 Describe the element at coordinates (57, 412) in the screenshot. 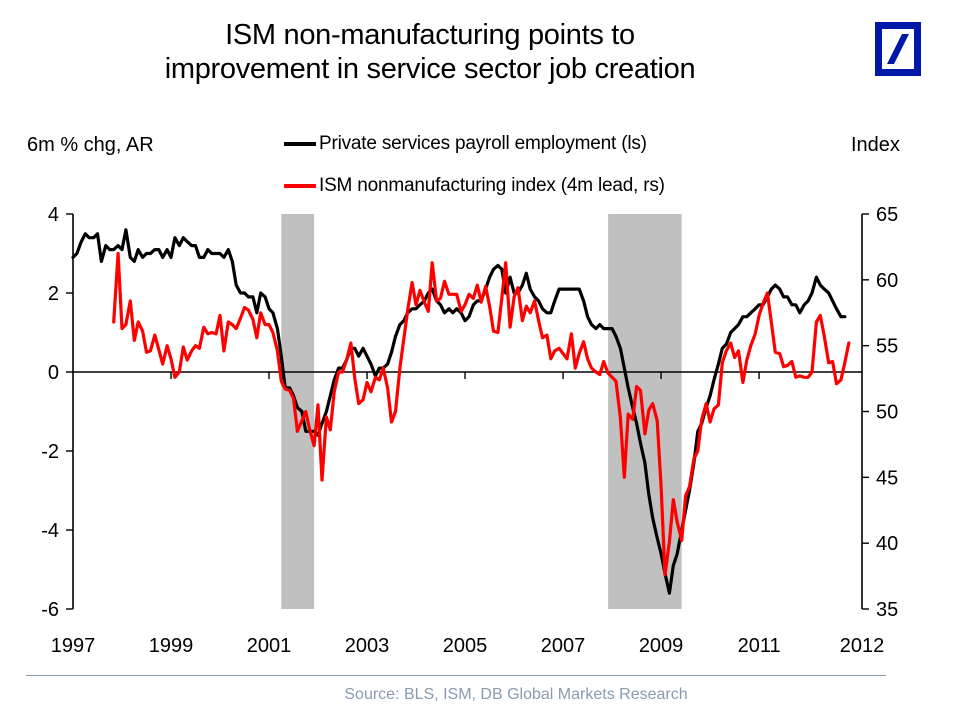

I see `left-axis-ticks: 4 2 0 -2 -4 -6` at that location.